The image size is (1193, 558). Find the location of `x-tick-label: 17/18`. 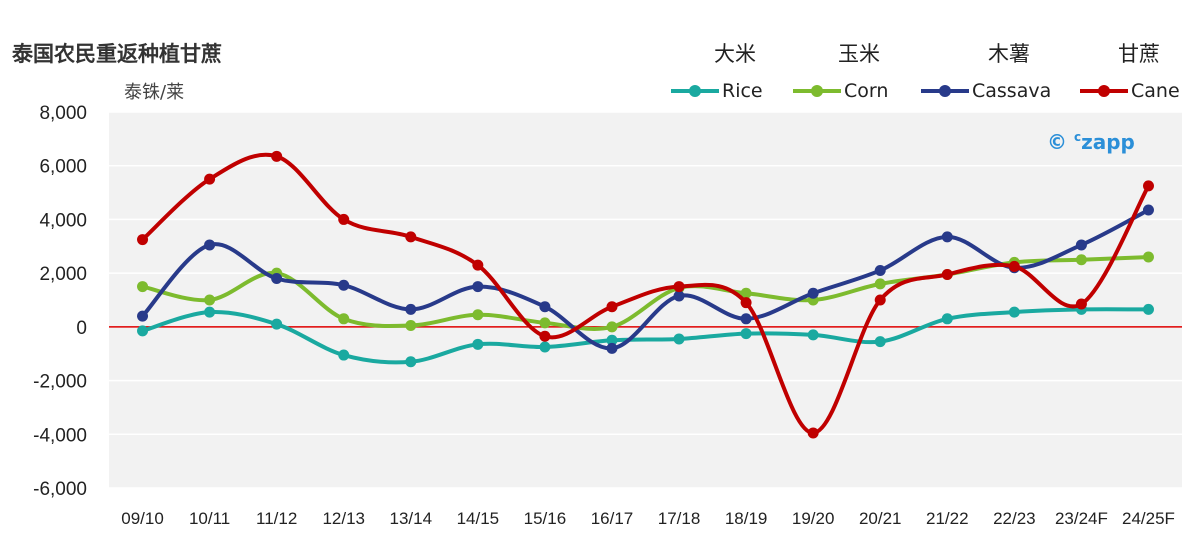

x-tick-label: 17/18 is located at coordinates (679, 518).